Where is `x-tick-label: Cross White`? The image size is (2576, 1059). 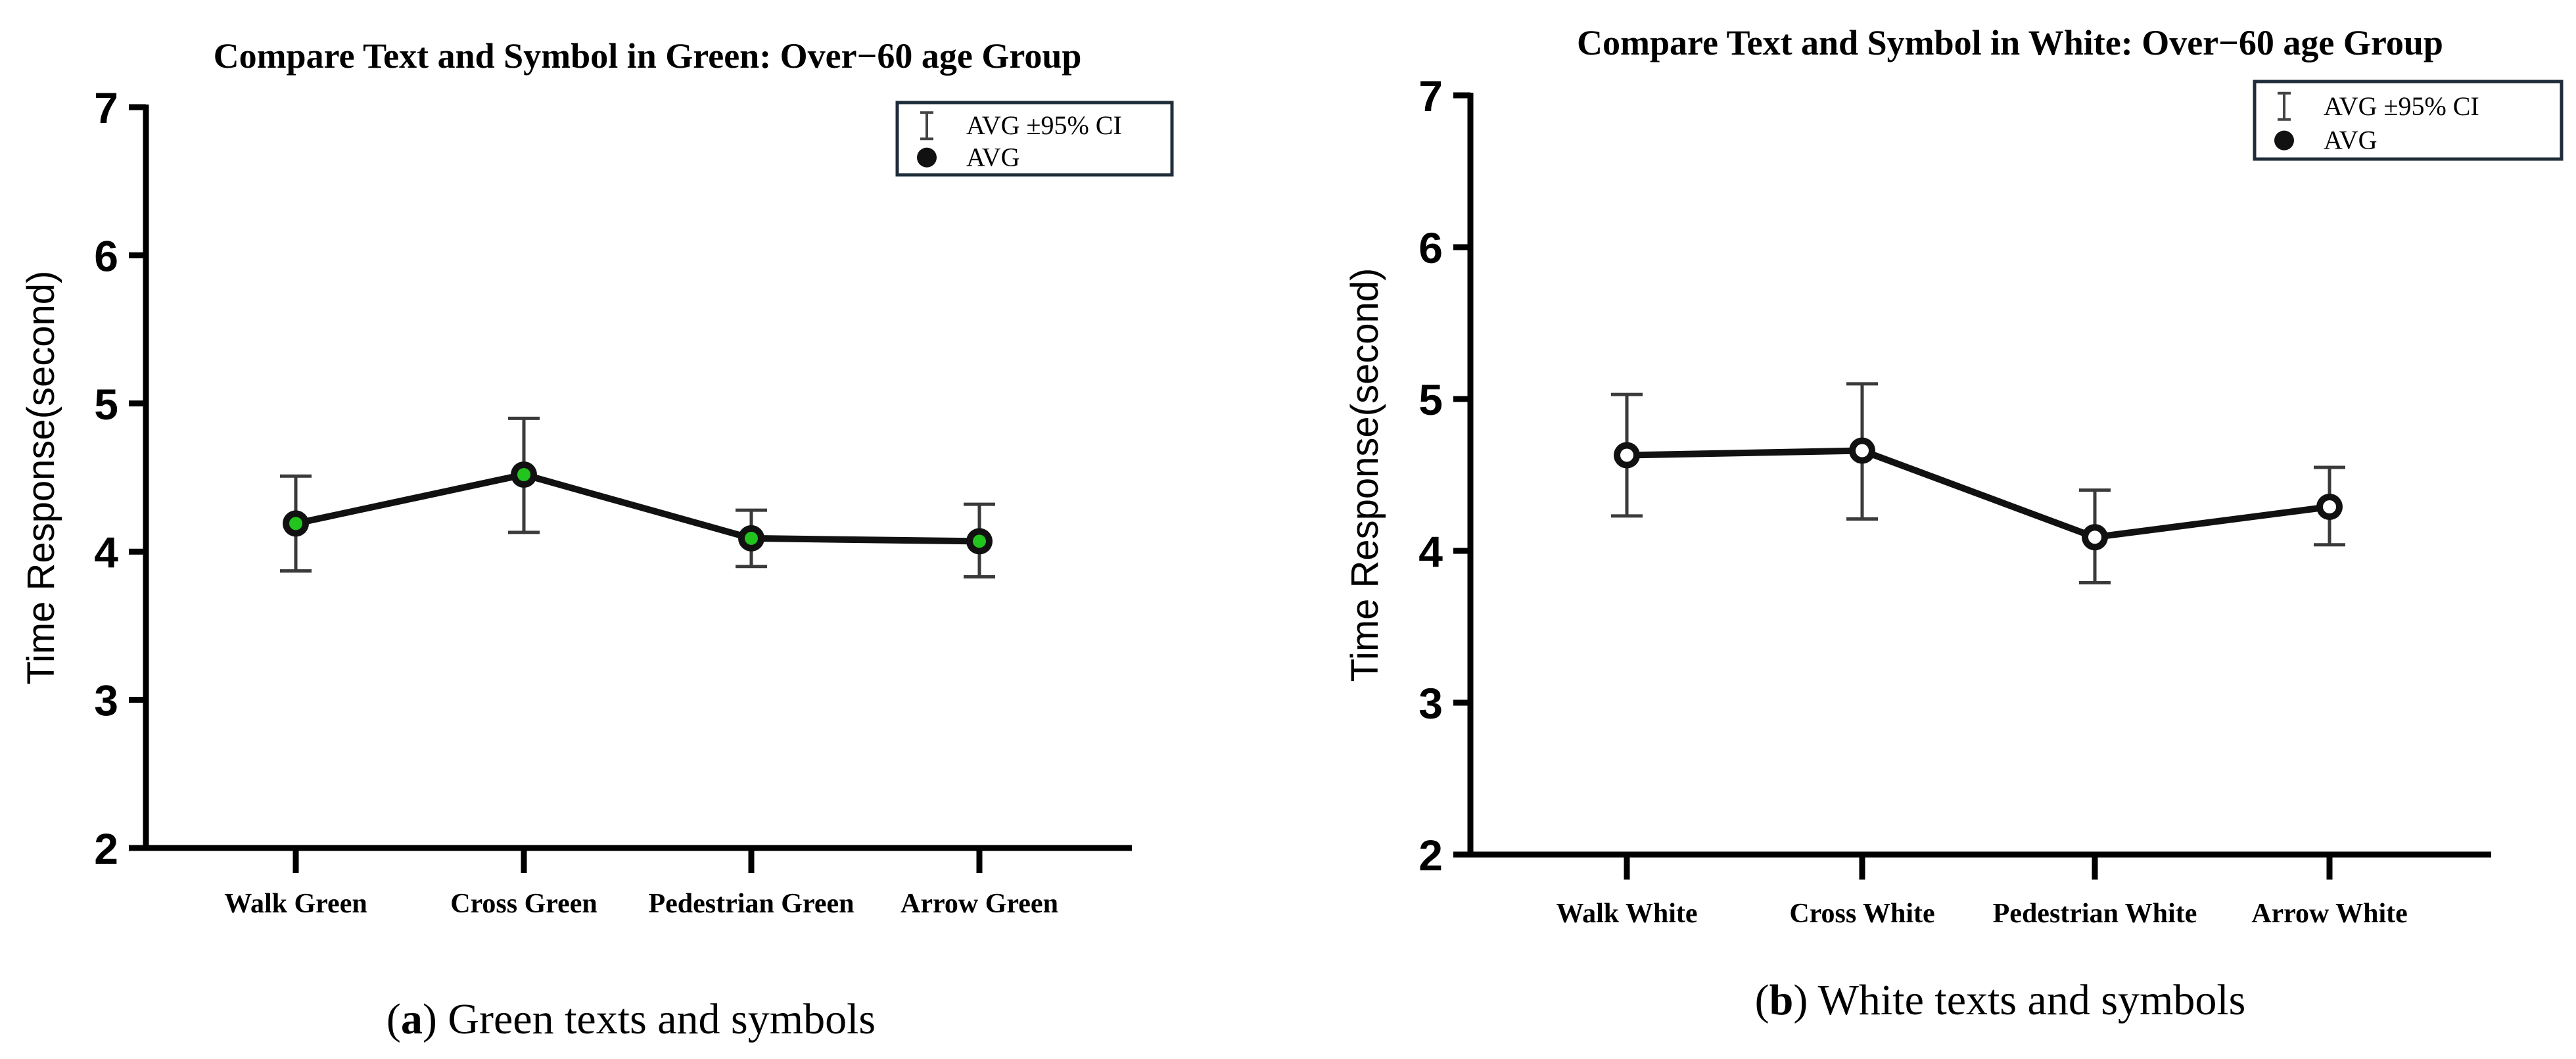 x-tick-label: Cross White is located at coordinates (1862, 914).